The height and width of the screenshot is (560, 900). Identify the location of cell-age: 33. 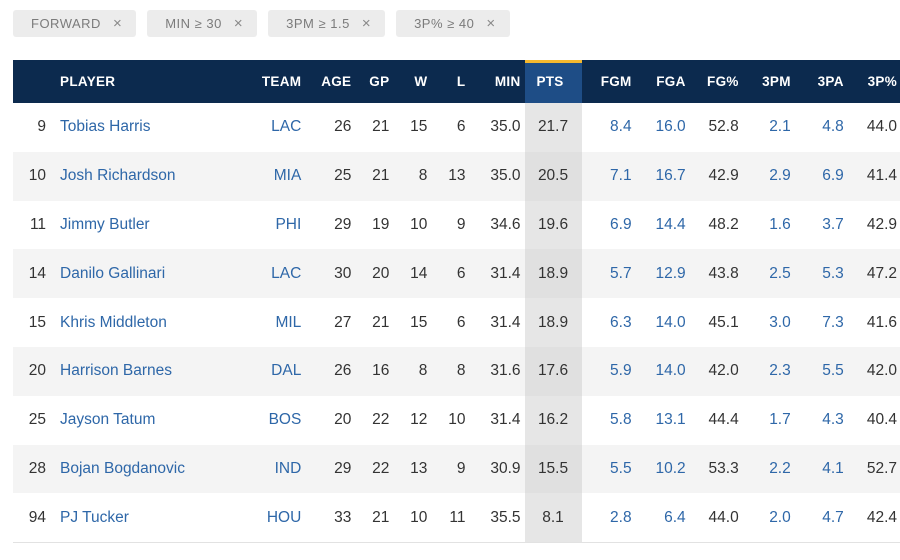
(343, 517).